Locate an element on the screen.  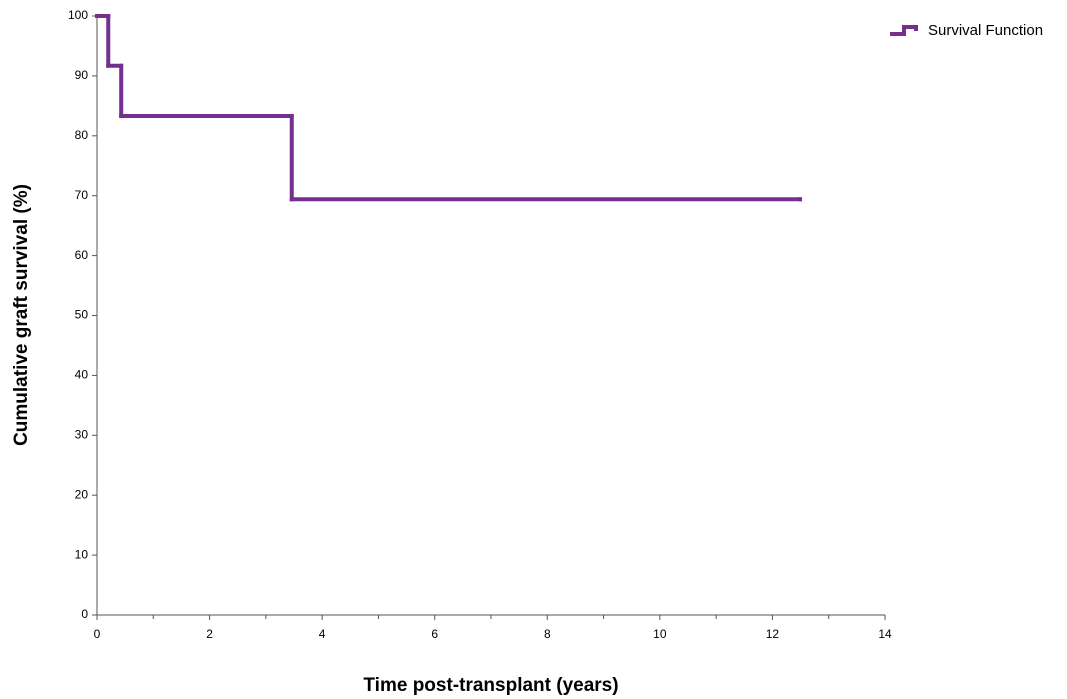
y-axis-title: Cumulative graft survival (%) is located at coordinates (21, 315).